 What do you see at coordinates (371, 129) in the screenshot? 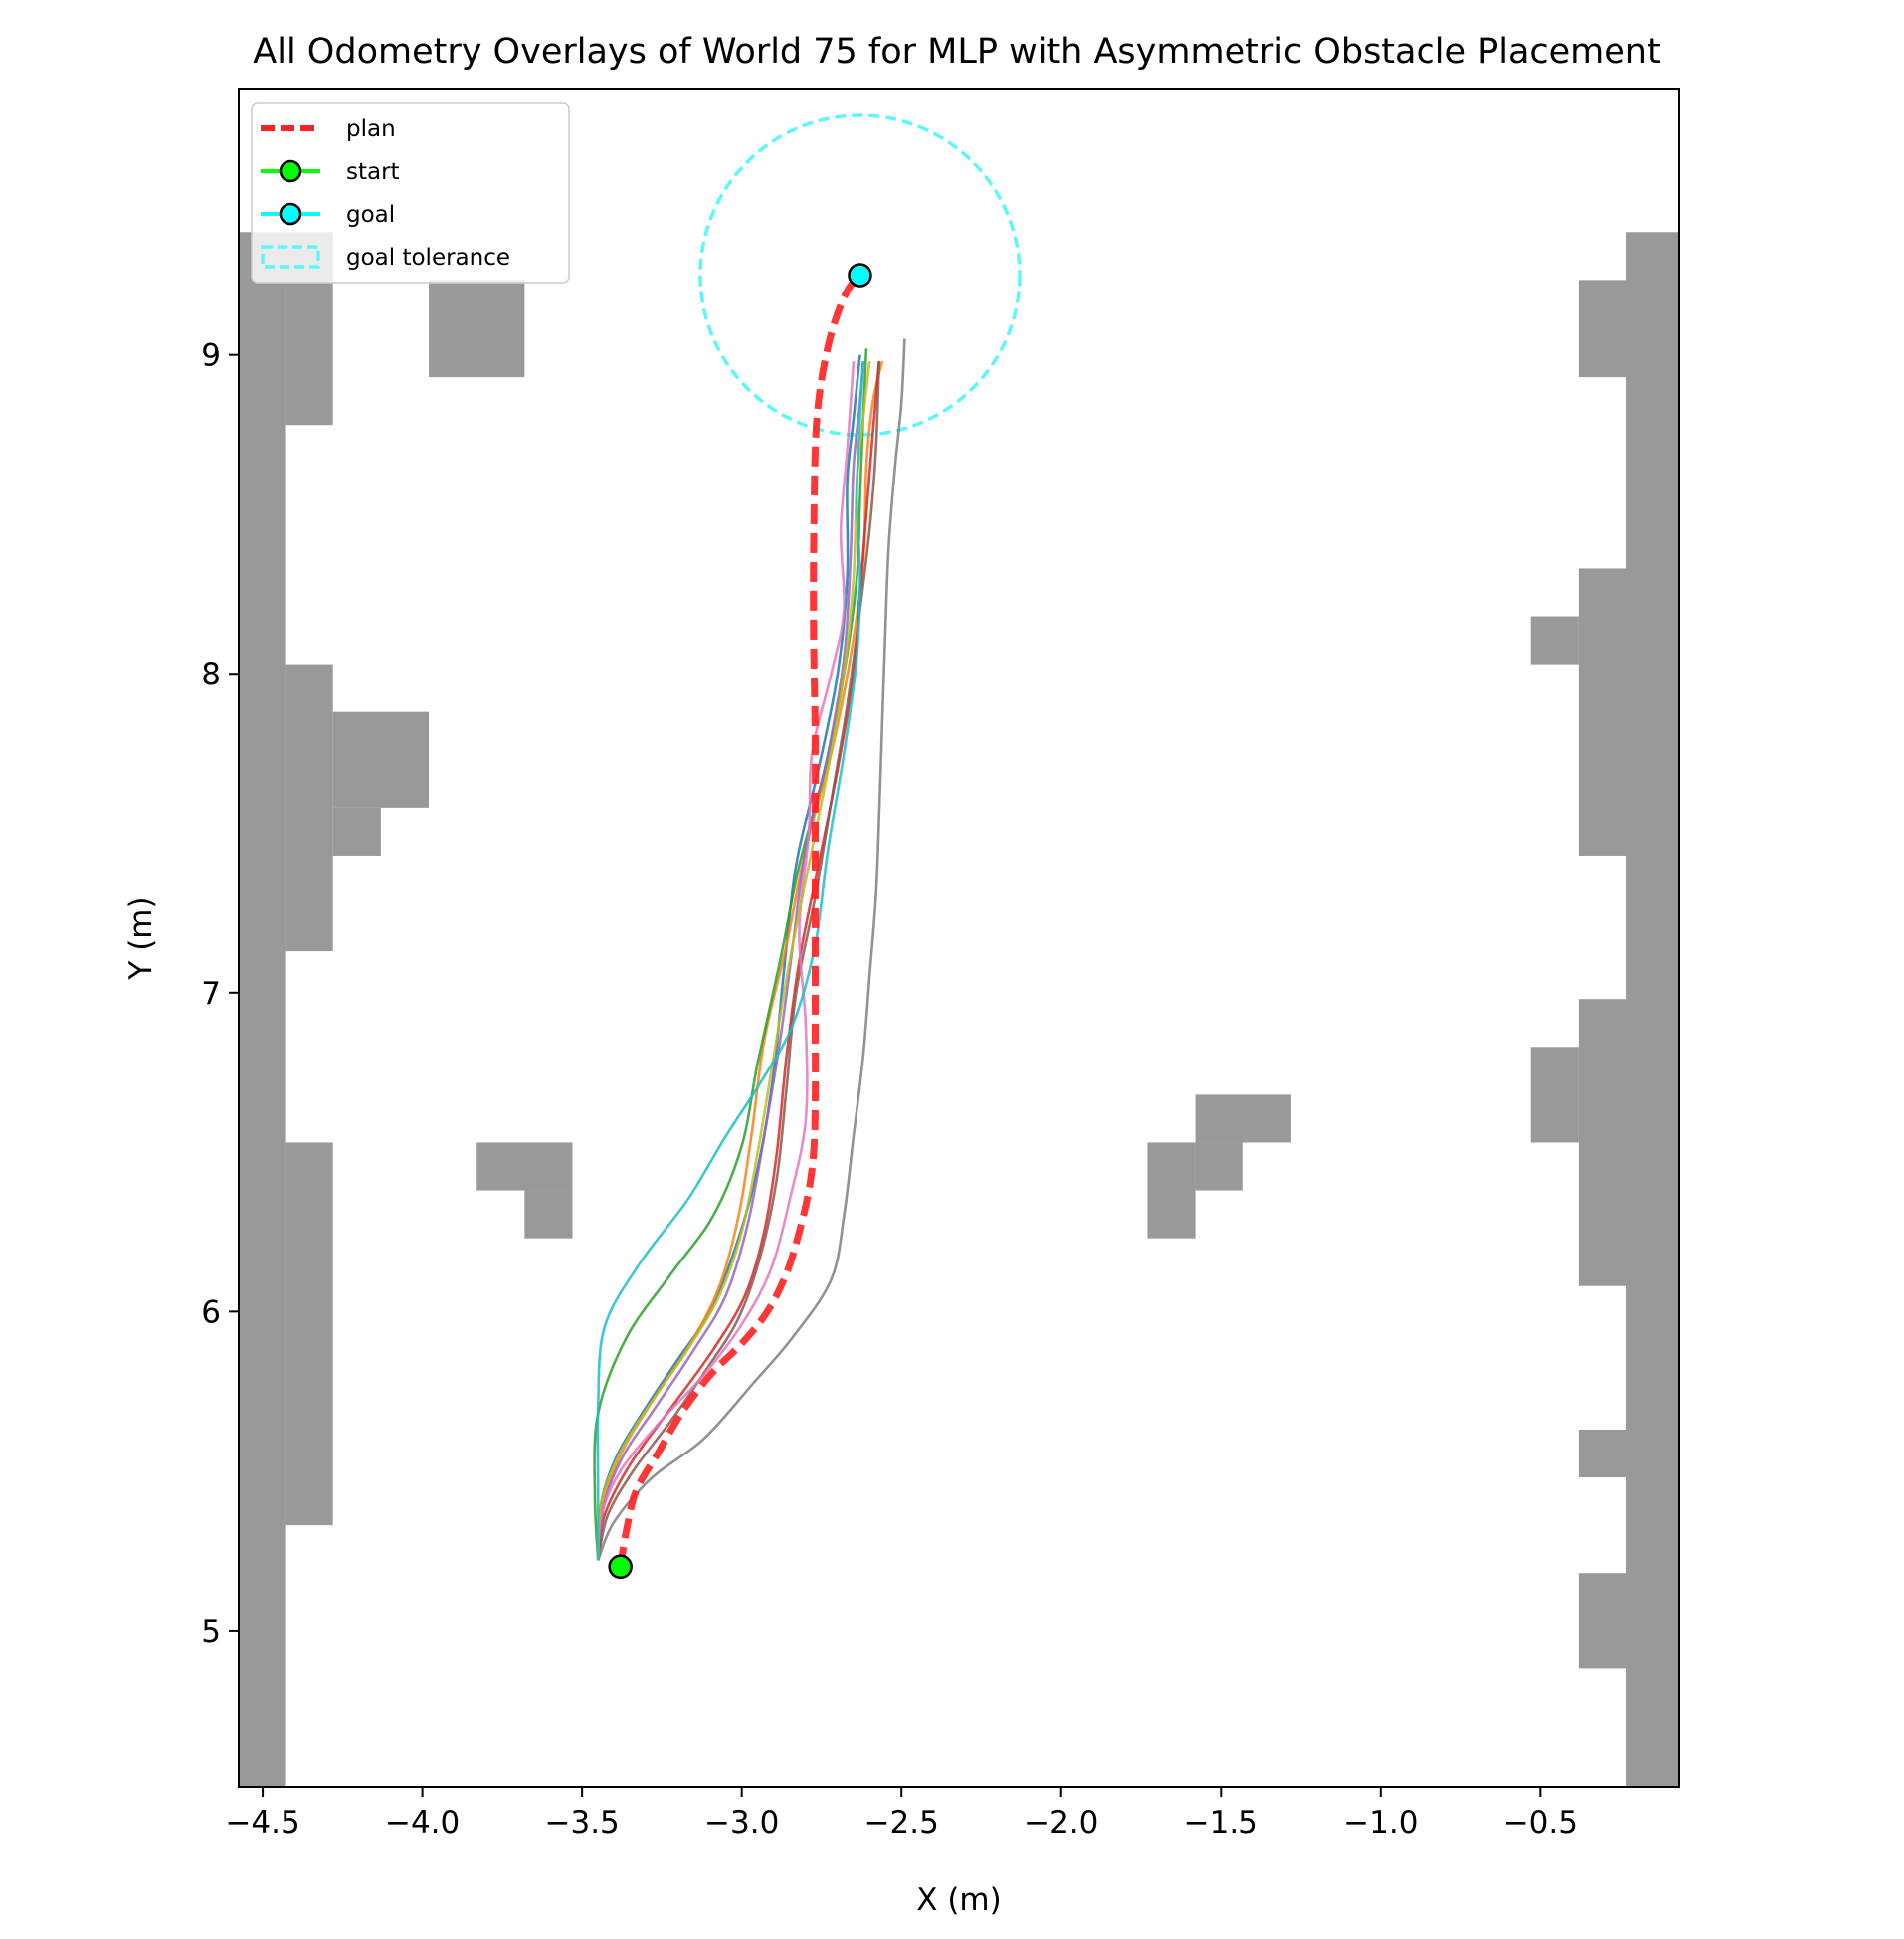
I see `legend-label-plan: plan` at bounding box center [371, 129].